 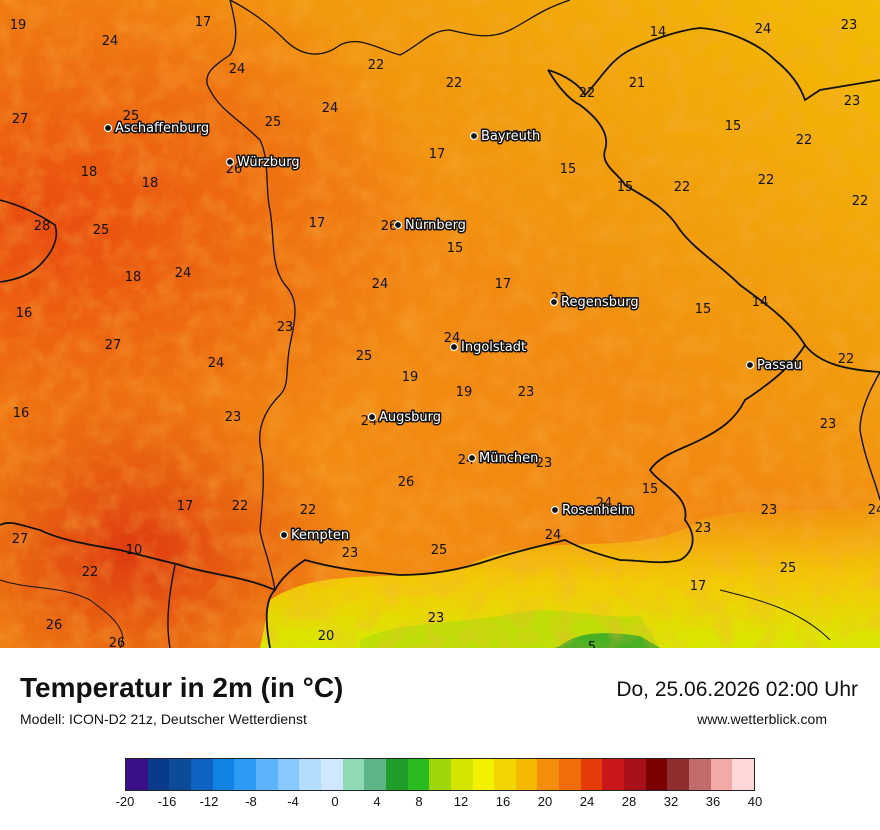 I want to click on city-marker: Passau, so click(x=774, y=366).